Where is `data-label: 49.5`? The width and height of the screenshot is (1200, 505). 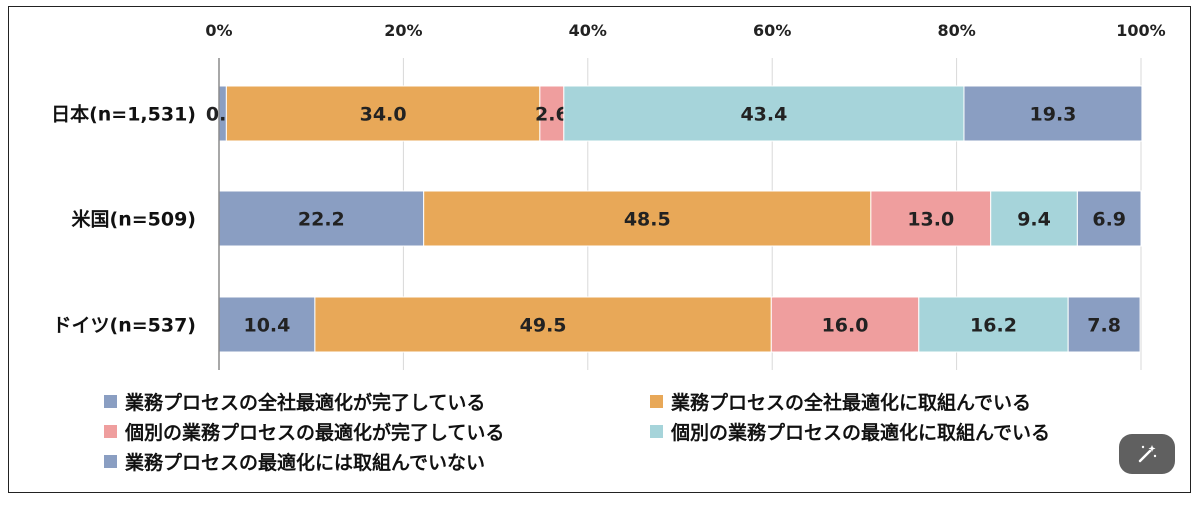
data-label: 49.5 is located at coordinates (543, 326).